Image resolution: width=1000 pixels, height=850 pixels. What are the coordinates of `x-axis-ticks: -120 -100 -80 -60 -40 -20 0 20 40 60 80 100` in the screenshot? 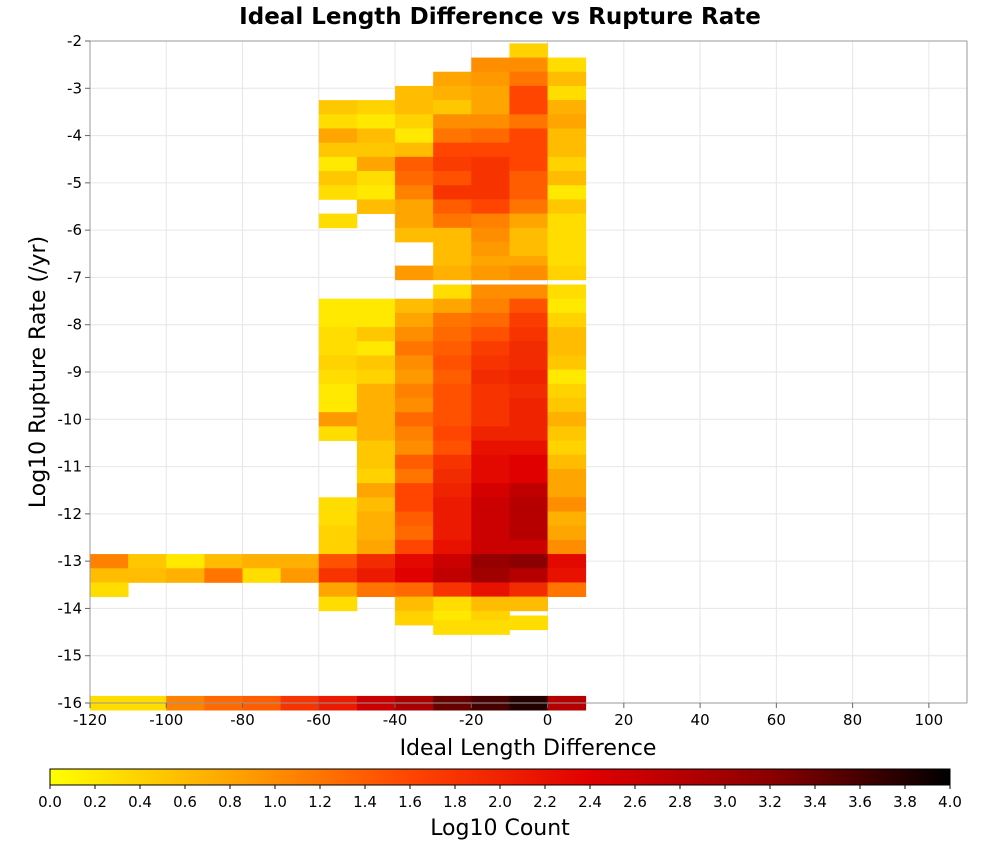 It's located at (508, 716).